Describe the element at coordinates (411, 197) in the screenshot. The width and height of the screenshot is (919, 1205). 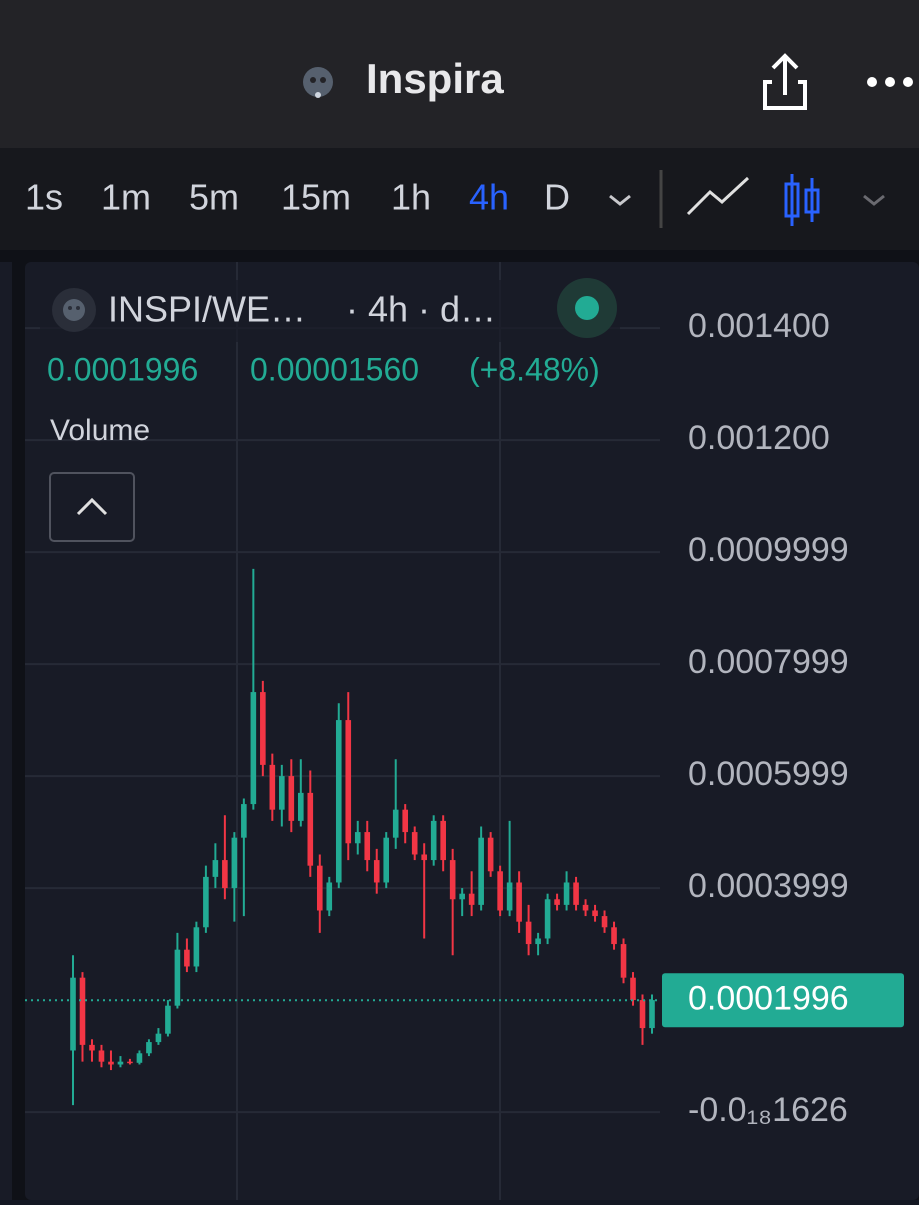
I see `interval-button: 1h` at that location.